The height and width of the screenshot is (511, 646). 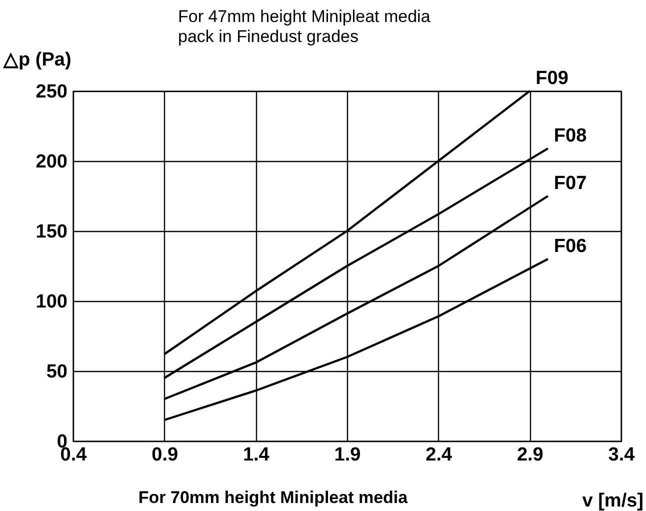 What do you see at coordinates (37, 60) in the screenshot?
I see `y-axis-title: △p (Pa)` at bounding box center [37, 60].